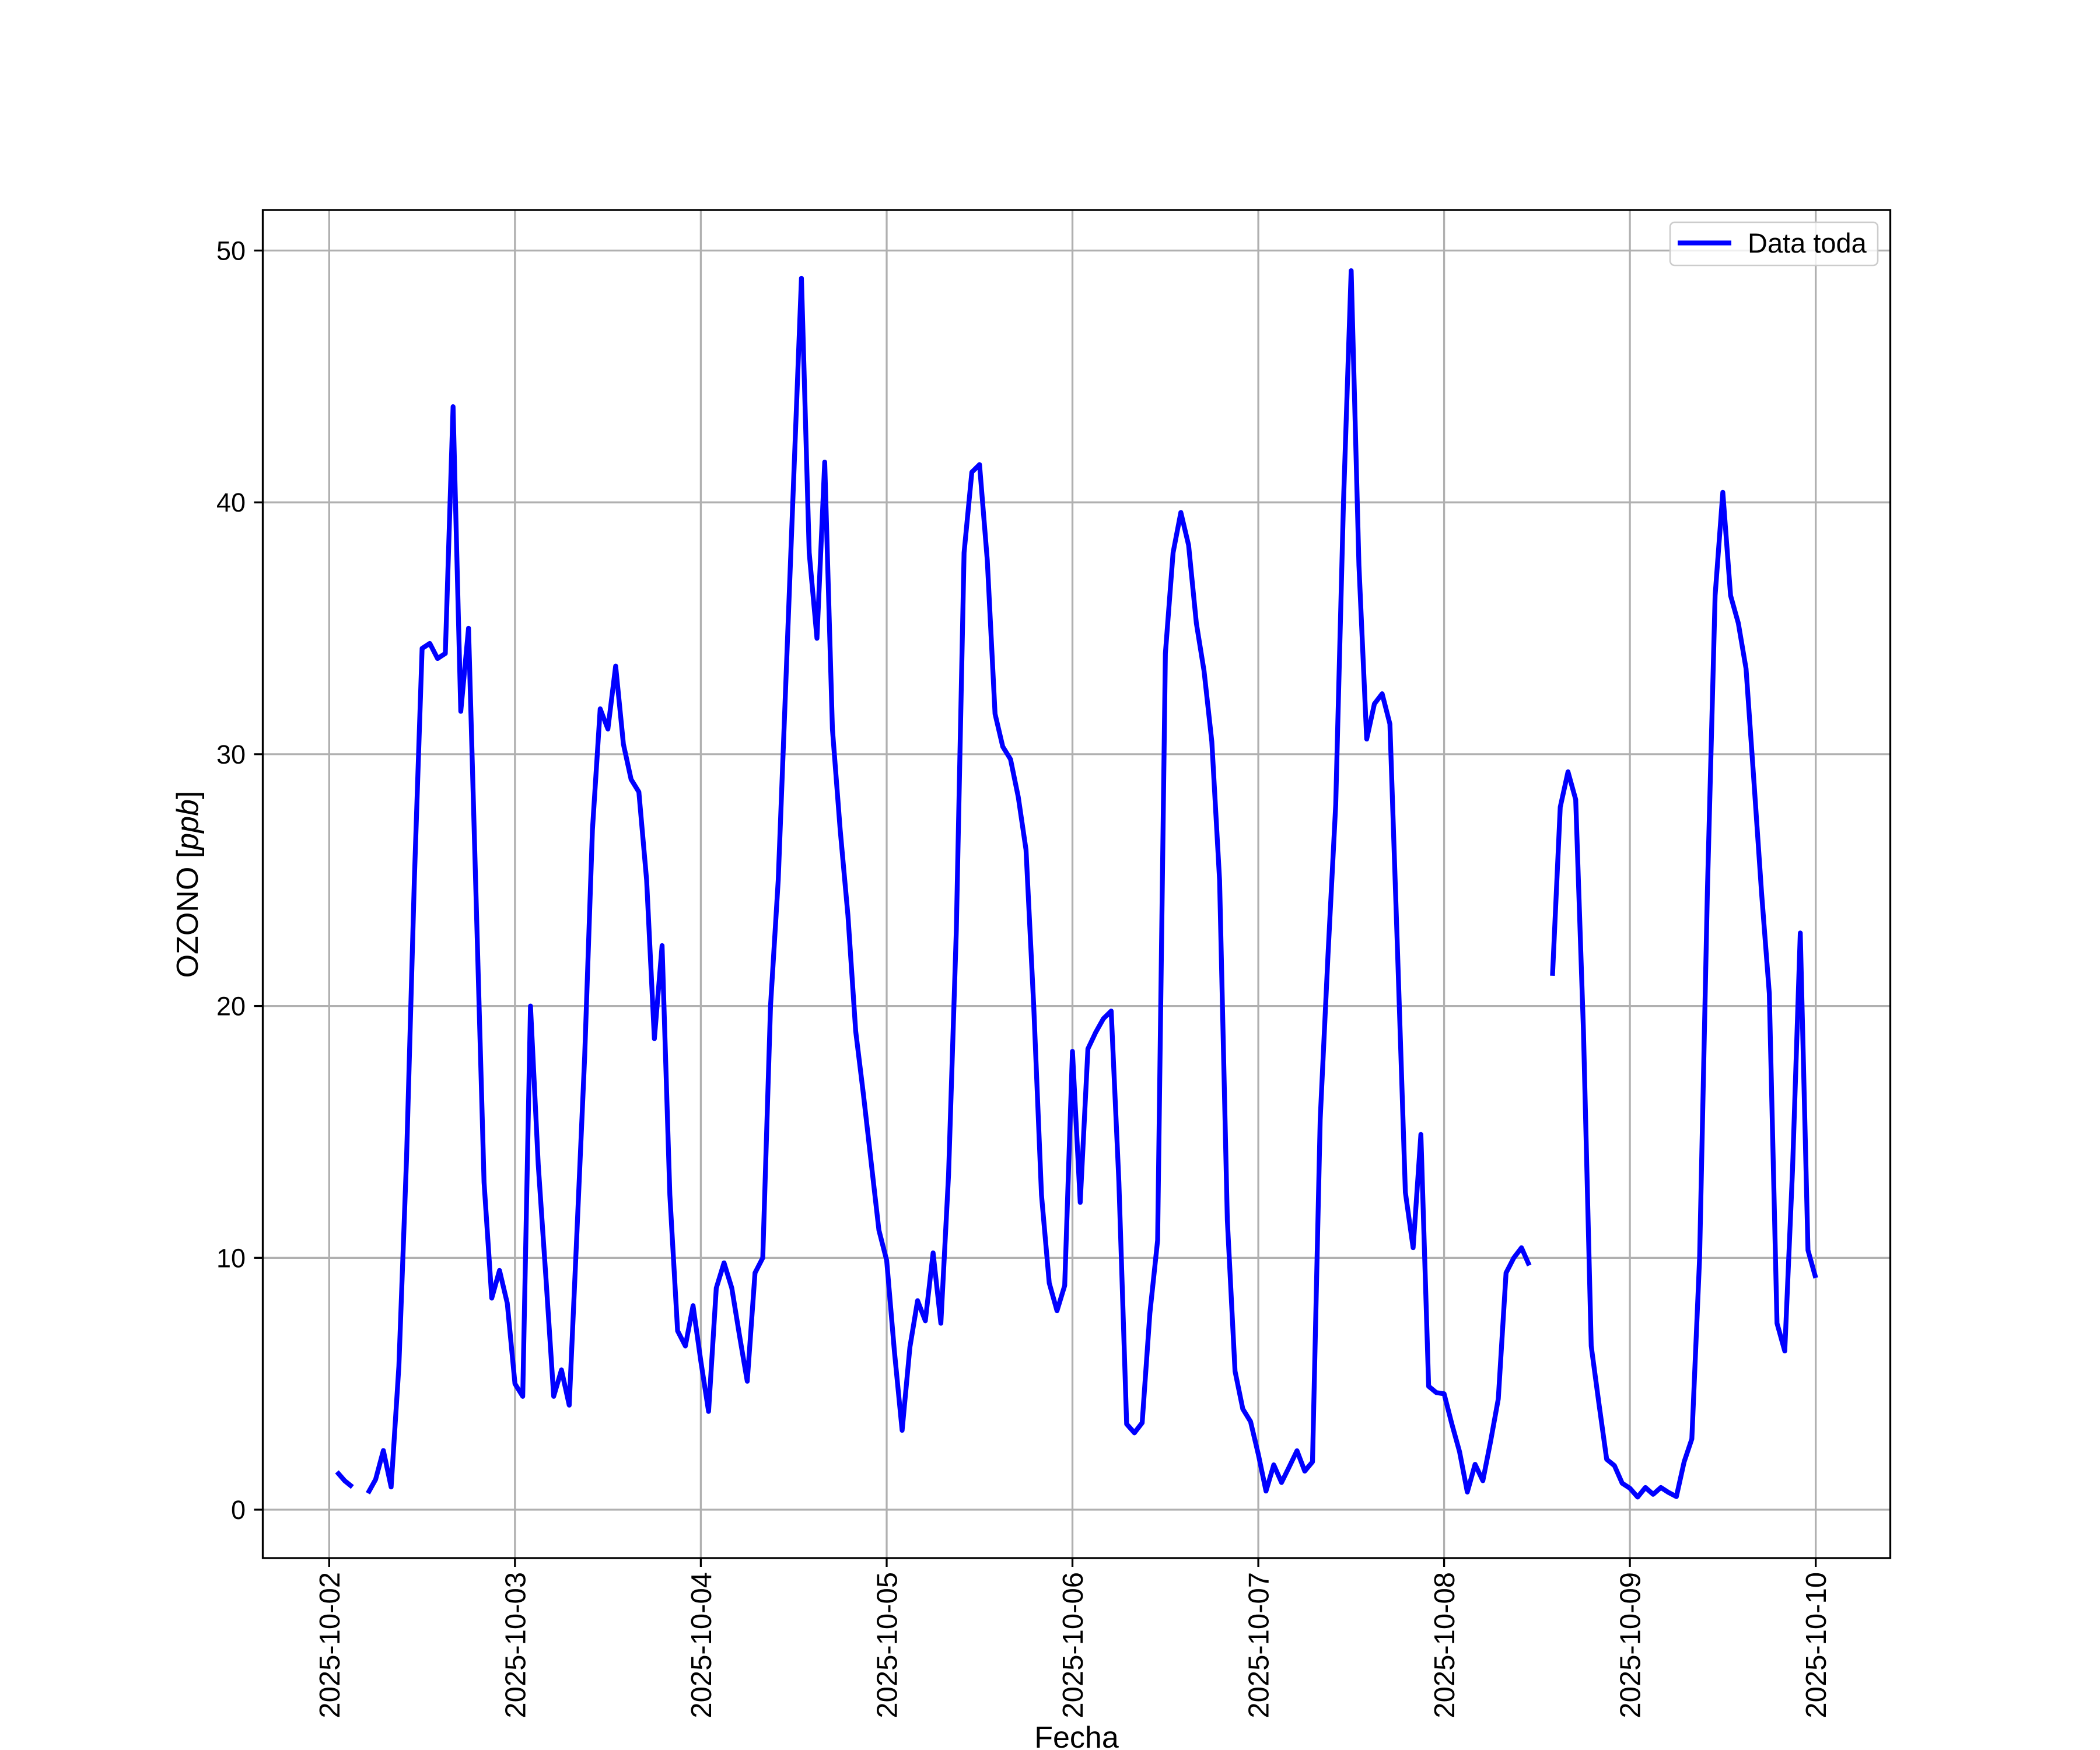 Image resolution: width=2100 pixels, height=1750 pixels. Describe the element at coordinates (515, 1645) in the screenshot. I see `svg-text: 2025-10-03` at that location.